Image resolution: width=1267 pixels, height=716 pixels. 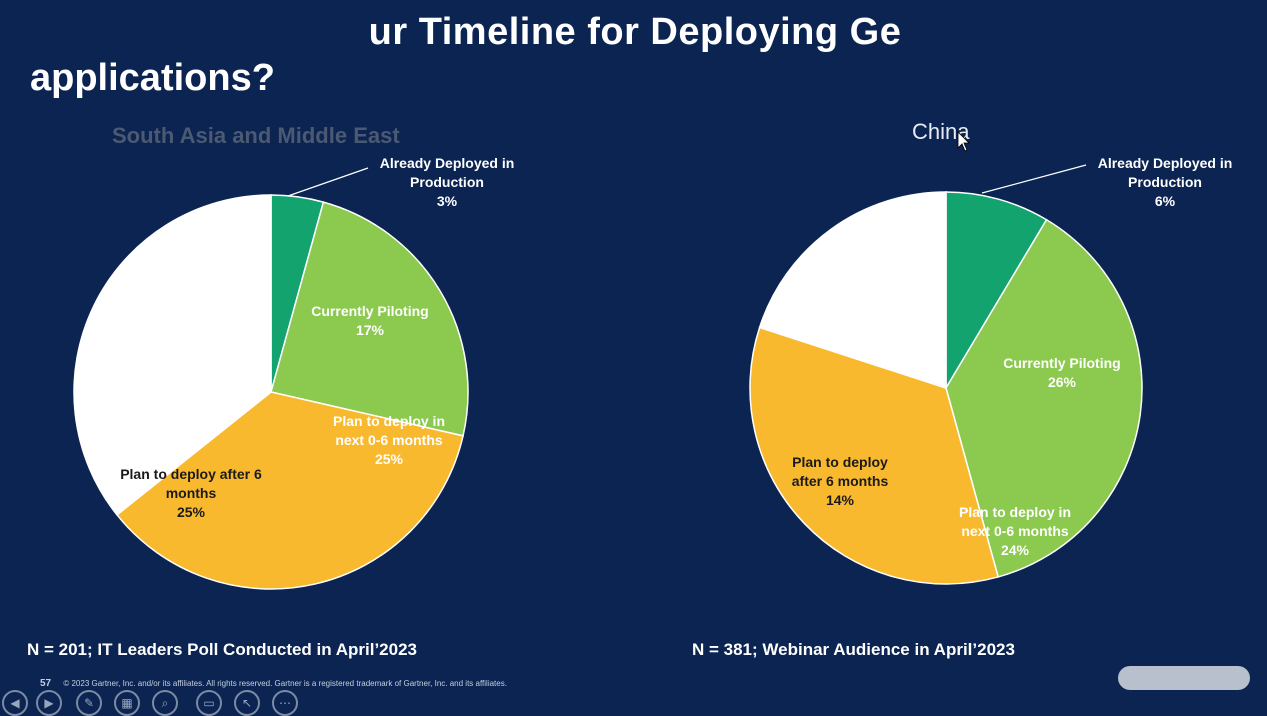 What do you see at coordinates (853, 649) in the screenshot?
I see `footnote-china: N = 381; Webinar Audience in April’2023` at bounding box center [853, 649].